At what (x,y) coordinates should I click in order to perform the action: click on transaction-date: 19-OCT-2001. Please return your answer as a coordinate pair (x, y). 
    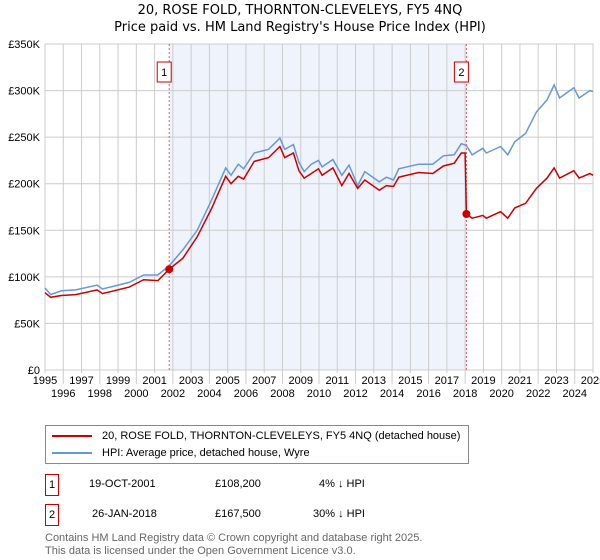
    Looking at the image, I should click on (122, 484).